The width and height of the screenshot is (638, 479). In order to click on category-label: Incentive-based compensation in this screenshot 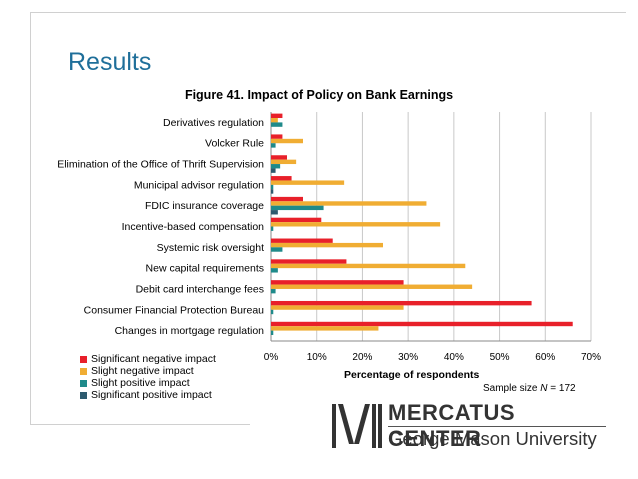, I will do `click(193, 227)`.